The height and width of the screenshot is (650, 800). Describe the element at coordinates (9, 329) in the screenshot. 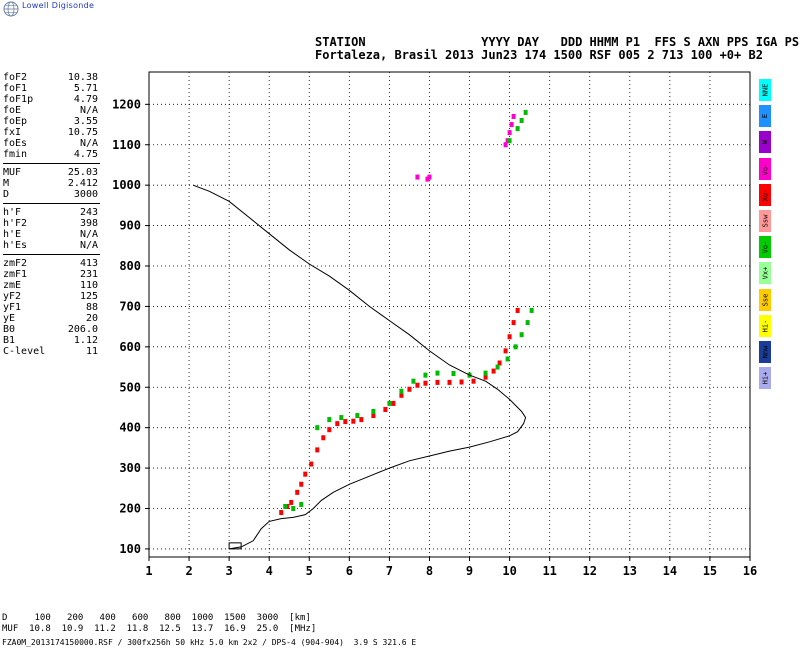

I see `parameter-name: B0` at that location.